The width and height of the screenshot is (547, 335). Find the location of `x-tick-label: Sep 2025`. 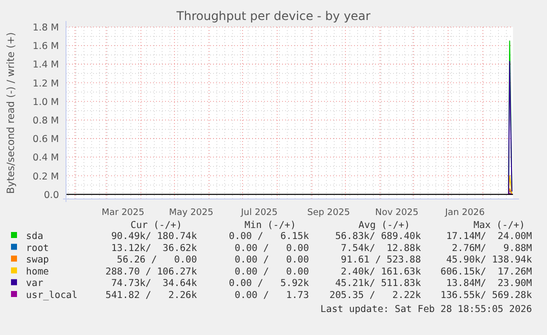

x-tick-label: Sep 2025 is located at coordinates (328, 213).